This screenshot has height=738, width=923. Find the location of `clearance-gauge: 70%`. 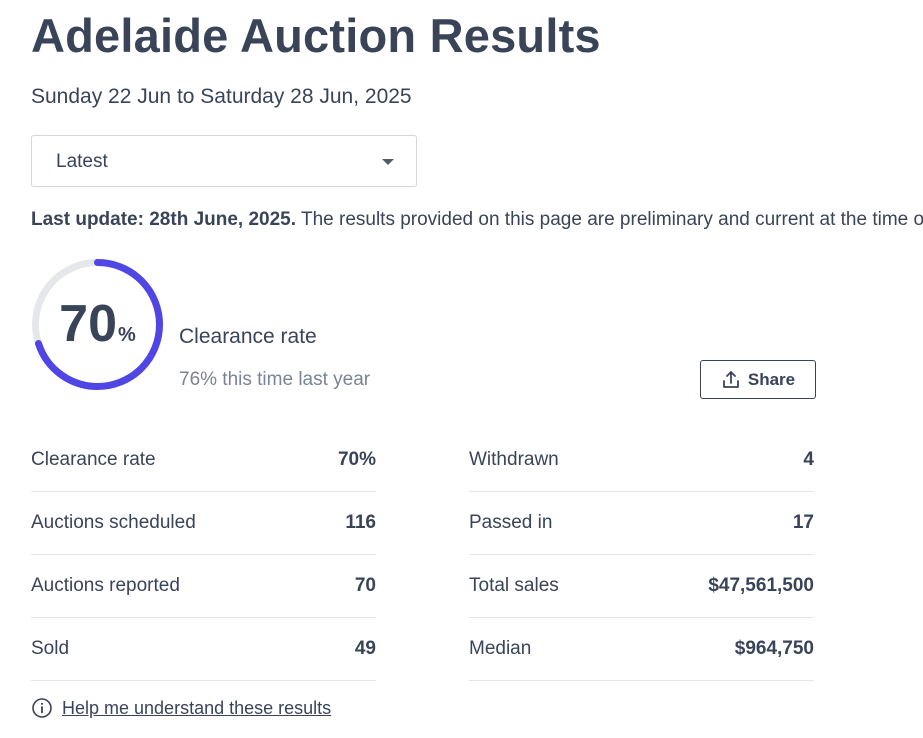

clearance-gauge: 70% is located at coordinates (97, 324).